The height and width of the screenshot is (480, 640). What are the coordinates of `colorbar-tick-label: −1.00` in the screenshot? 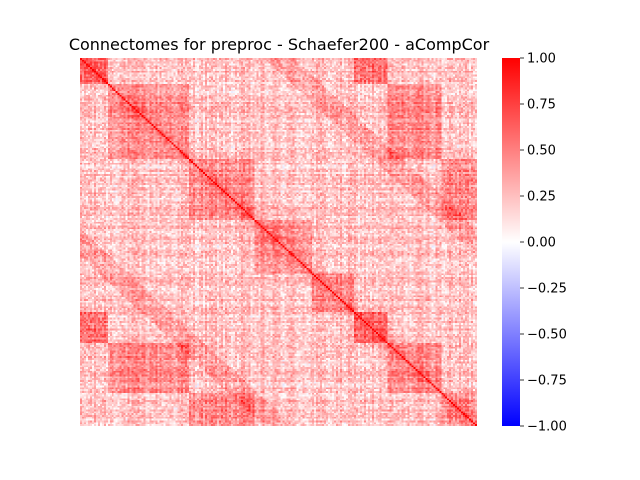 It's located at (547, 427).